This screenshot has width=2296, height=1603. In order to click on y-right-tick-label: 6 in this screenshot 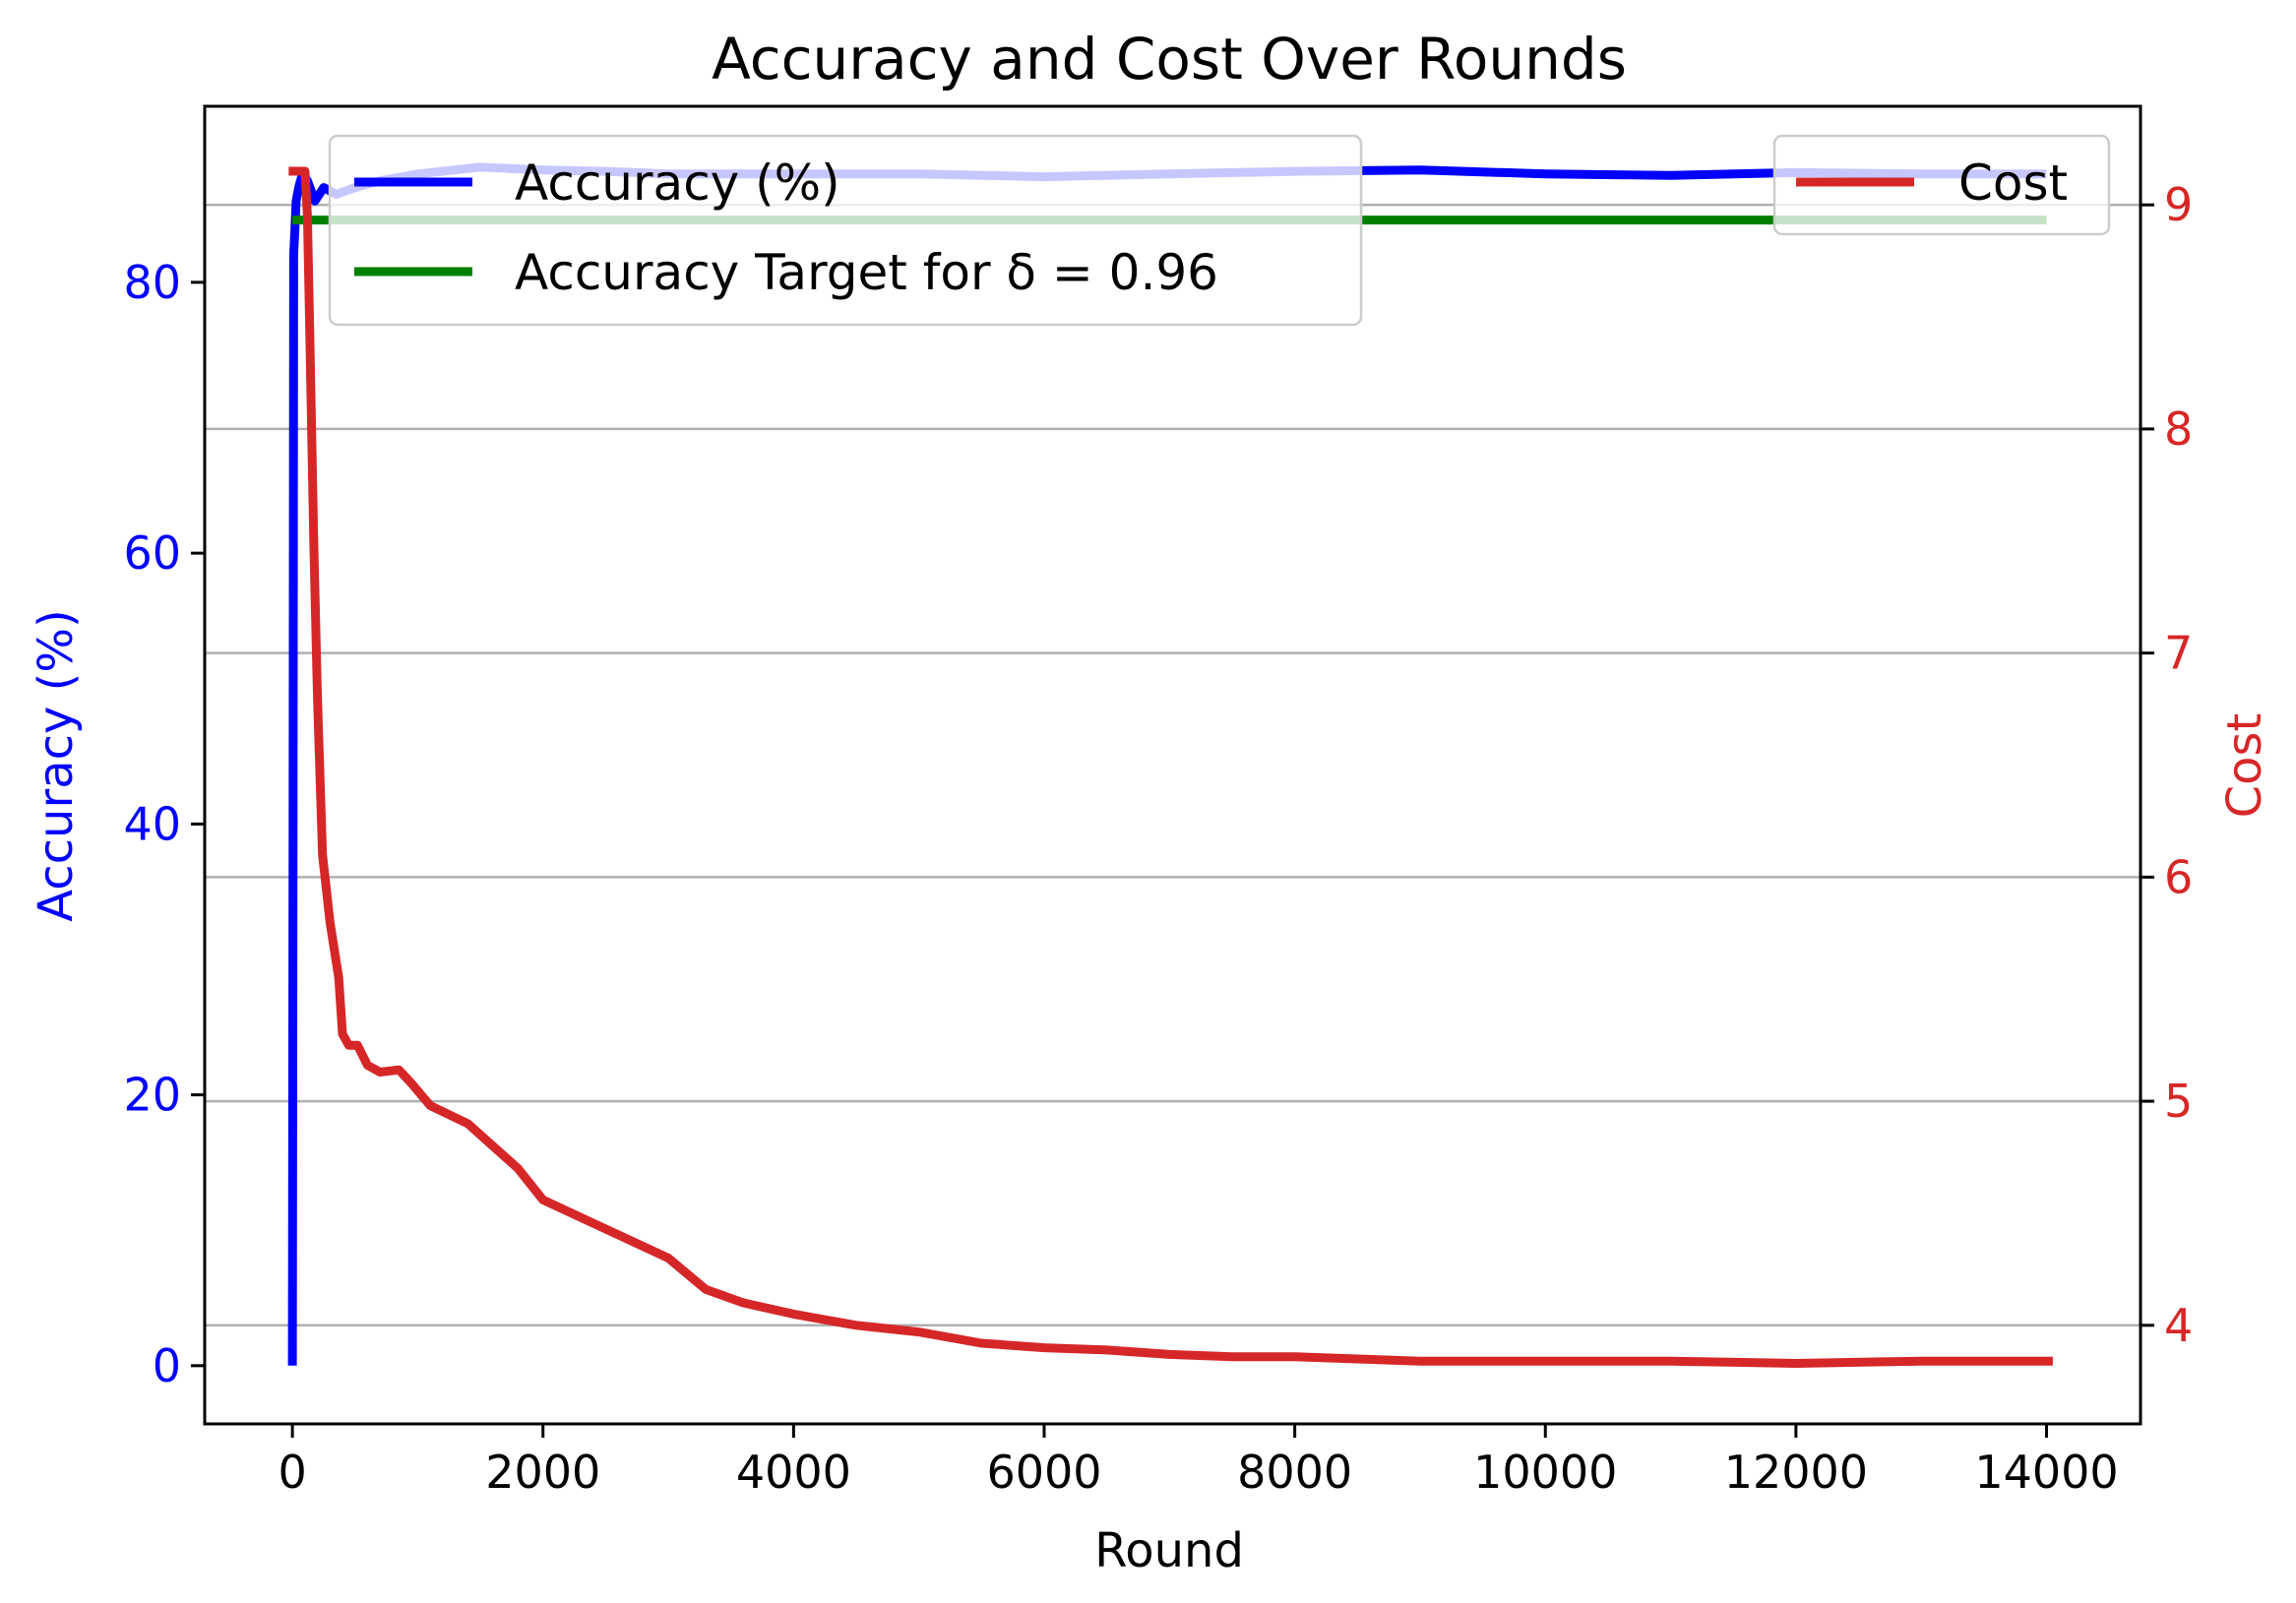, I will do `click(2179, 876)`.